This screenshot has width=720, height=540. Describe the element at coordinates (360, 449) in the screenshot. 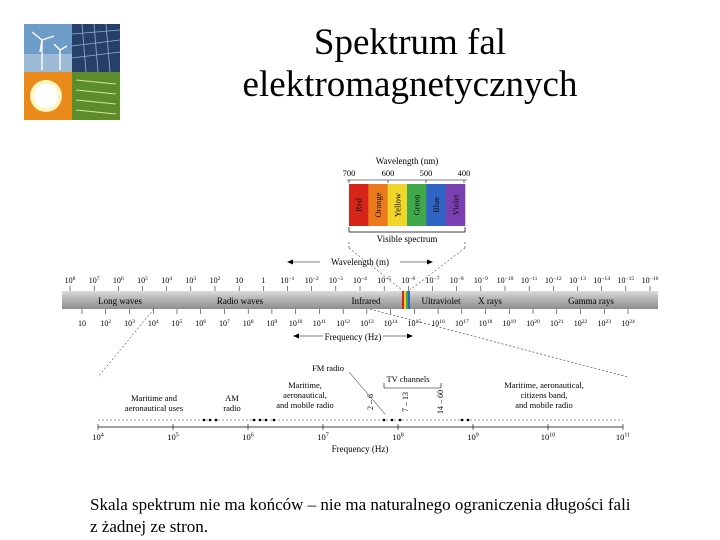

I see `detail-frequency-label: Frequency (Hz)` at that location.